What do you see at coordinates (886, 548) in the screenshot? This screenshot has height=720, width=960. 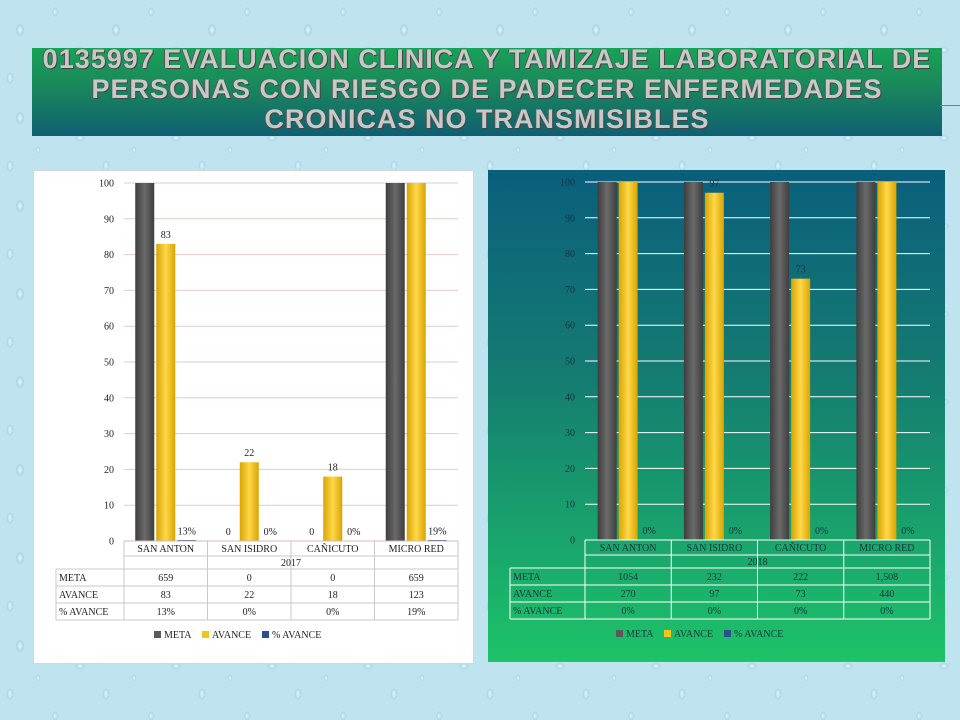 I see `category-label: MICRO RED` at bounding box center [886, 548].